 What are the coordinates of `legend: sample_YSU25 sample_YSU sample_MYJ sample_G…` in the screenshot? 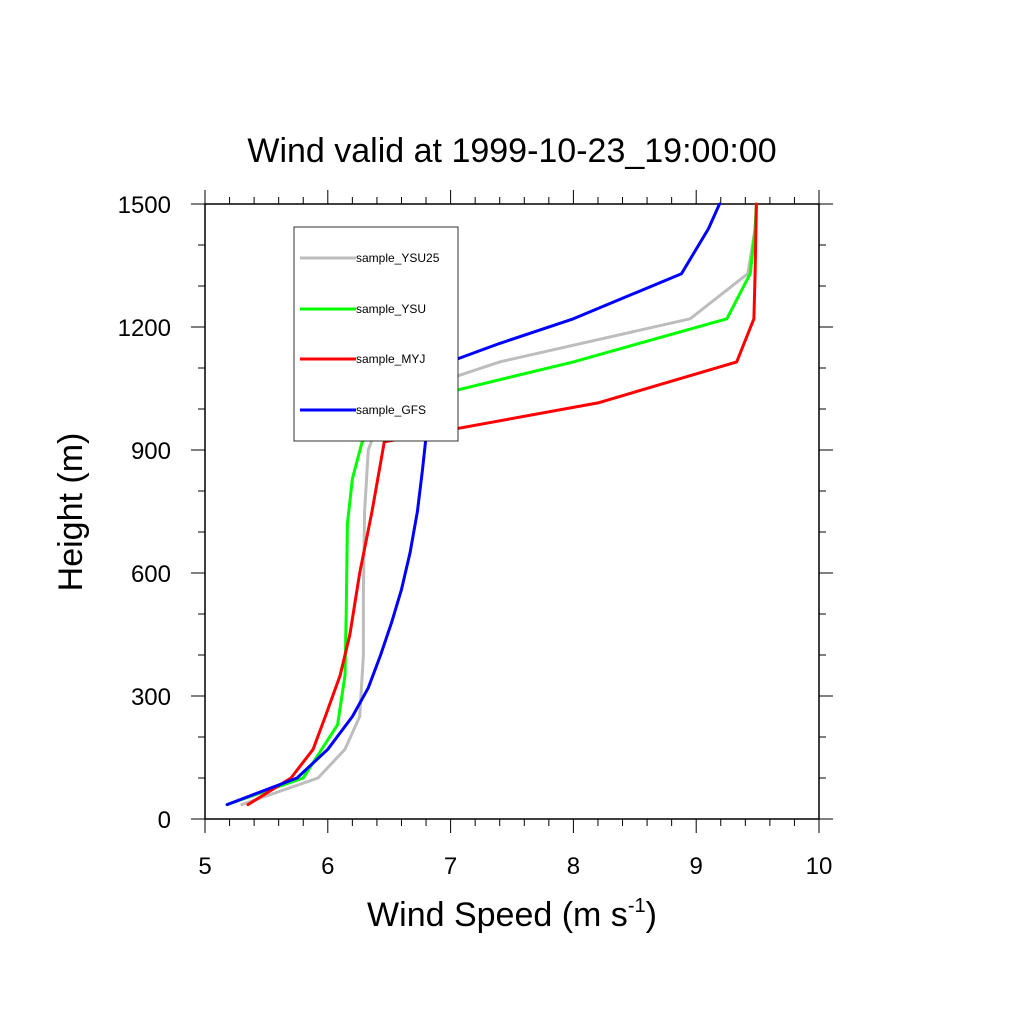 It's located at (376, 334).